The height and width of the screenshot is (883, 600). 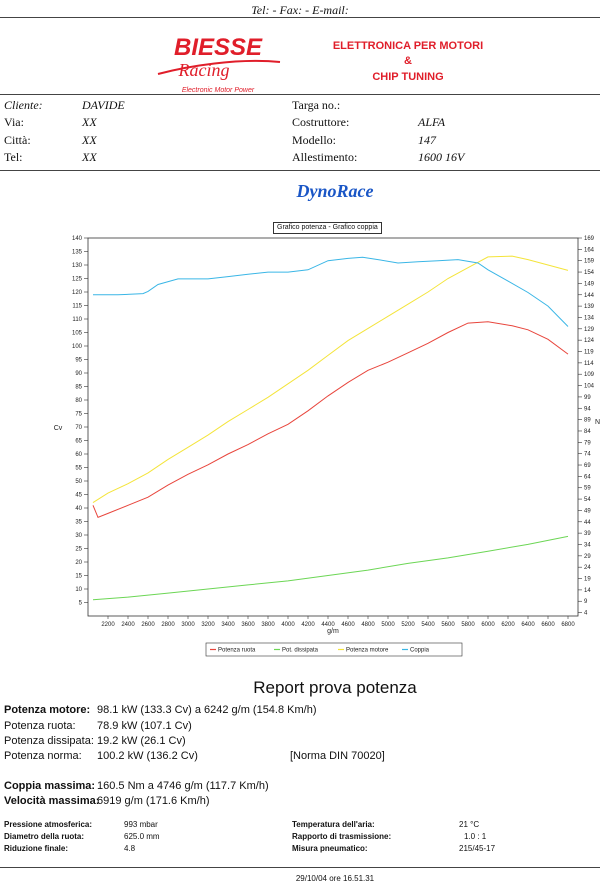 I want to click on air-temp-value: 21 °C, so click(x=469, y=824).